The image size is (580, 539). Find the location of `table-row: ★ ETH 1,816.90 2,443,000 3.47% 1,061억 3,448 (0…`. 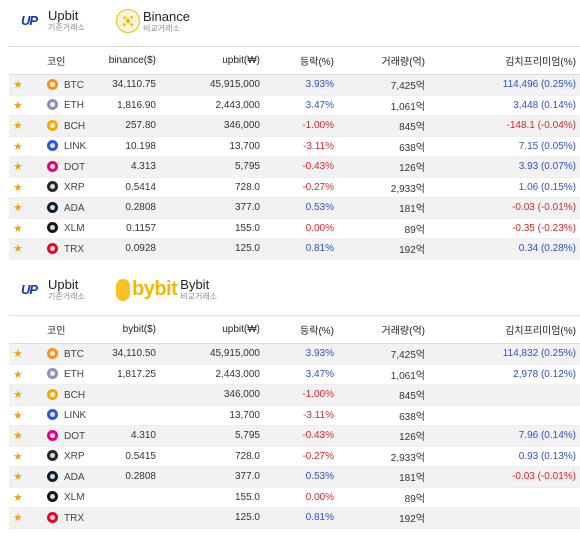

table-row: ★ ETH 1,816.90 2,443,000 3.47% 1,061억 3,448 (0… is located at coordinates (294, 105).